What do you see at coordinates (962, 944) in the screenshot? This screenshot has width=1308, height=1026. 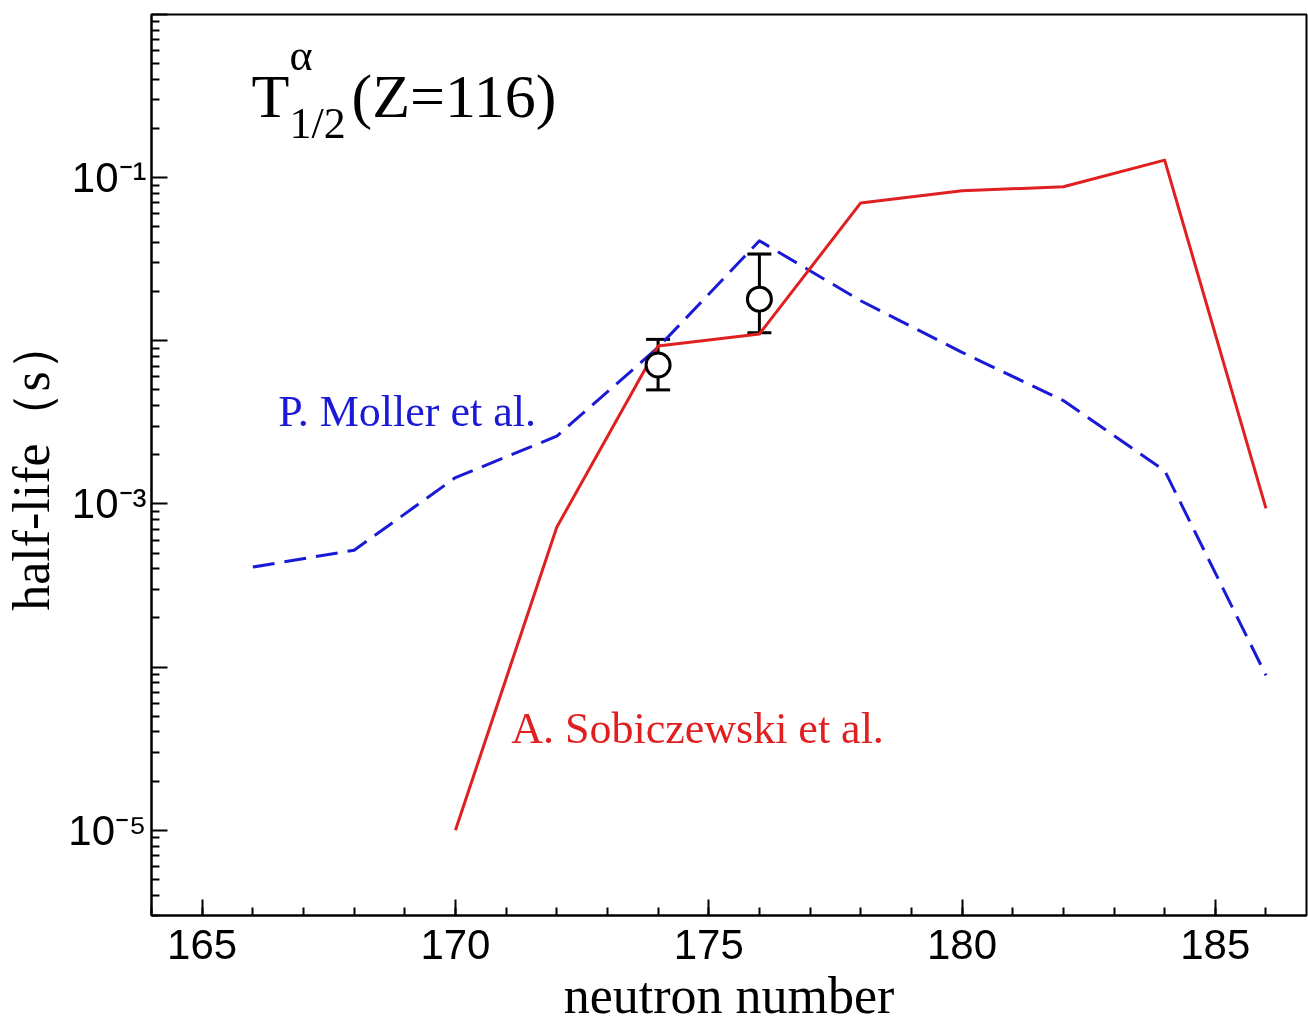 I see `x-tick-label: 180` at bounding box center [962, 944].